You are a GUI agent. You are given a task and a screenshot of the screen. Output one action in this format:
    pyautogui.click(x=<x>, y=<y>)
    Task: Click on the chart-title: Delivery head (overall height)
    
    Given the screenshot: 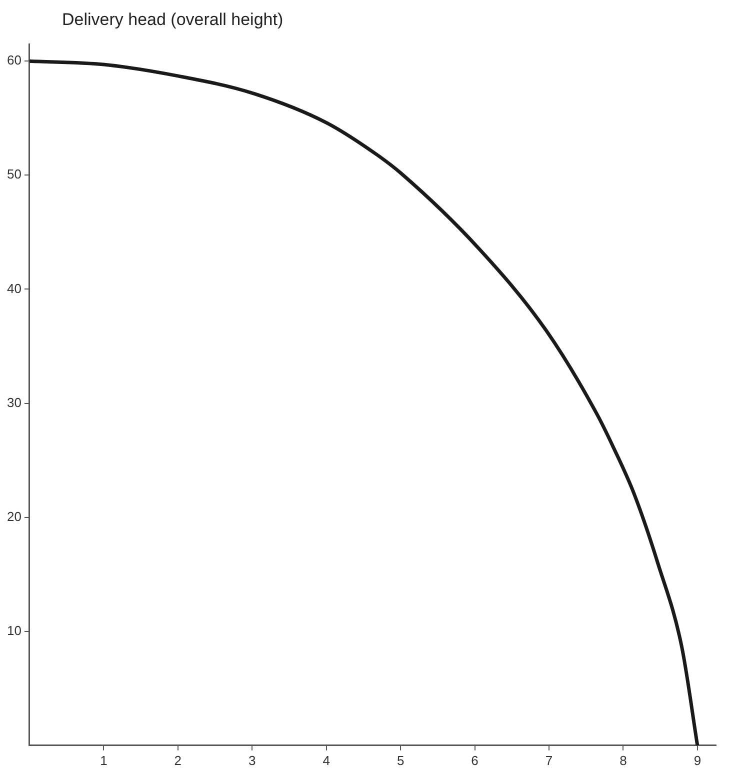 What is the action you would take?
    pyautogui.click(x=173, y=20)
    